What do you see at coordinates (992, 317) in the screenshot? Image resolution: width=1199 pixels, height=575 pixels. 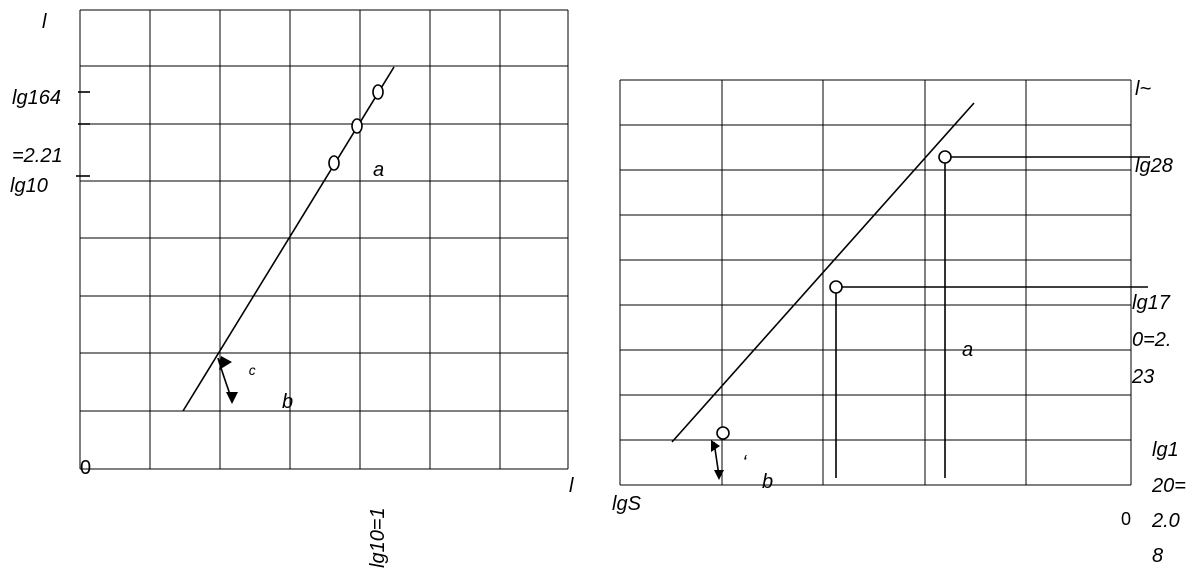 I see `right-leader-lines` at bounding box center [992, 317].